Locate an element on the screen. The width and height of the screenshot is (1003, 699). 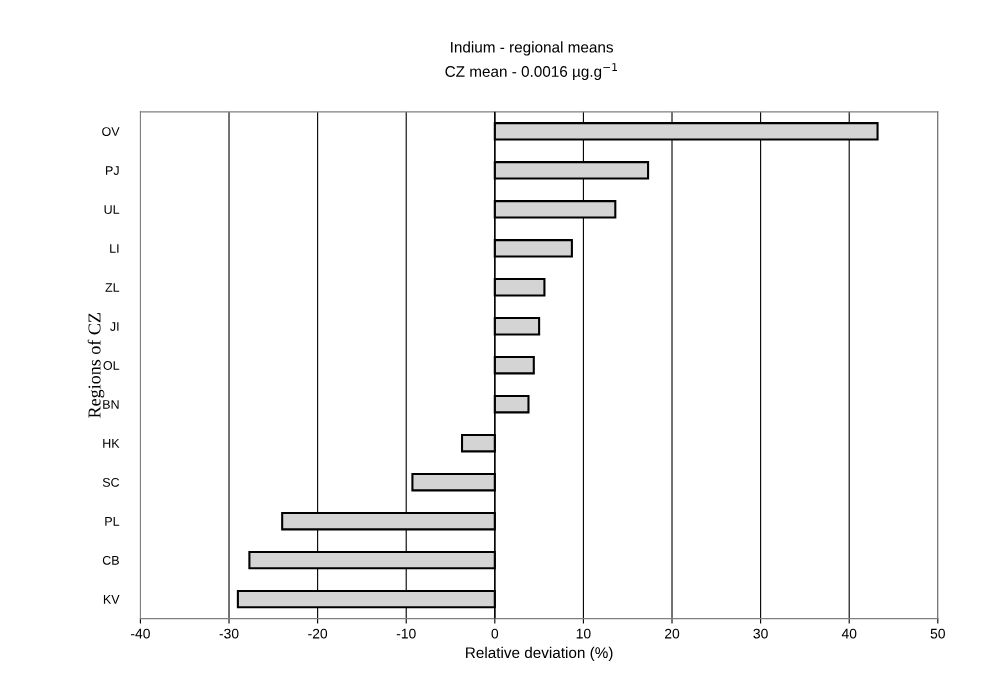
y-axis-title: Regions of CZ is located at coordinates (96, 365).